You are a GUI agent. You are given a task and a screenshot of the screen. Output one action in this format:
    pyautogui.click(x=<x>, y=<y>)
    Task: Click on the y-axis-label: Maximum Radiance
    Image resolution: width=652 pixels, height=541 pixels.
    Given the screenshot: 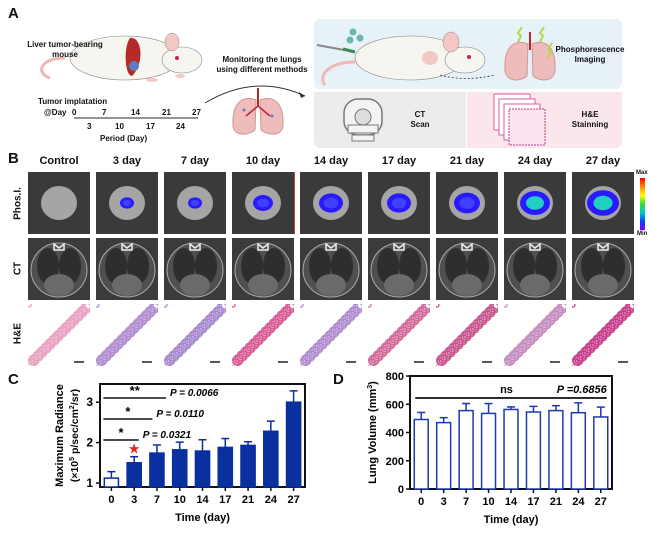 What is the action you would take?
    pyautogui.click(x=60, y=435)
    